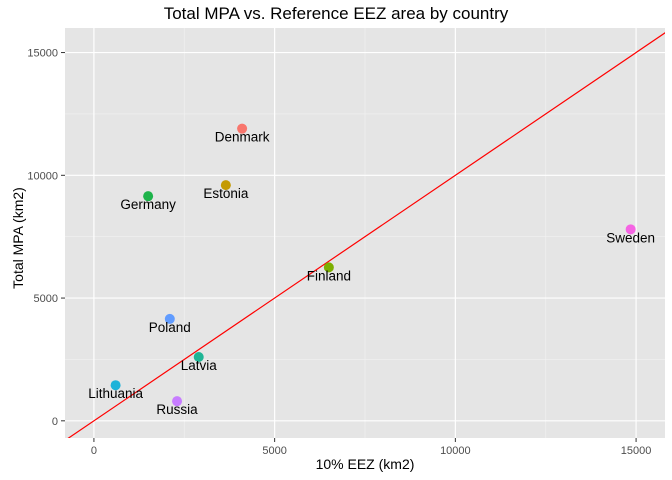 Image resolution: width=672 pixels, height=480 pixels. What do you see at coordinates (365, 464) in the screenshot?
I see `x-axis-label: 10% EEZ (km2)` at bounding box center [365, 464].